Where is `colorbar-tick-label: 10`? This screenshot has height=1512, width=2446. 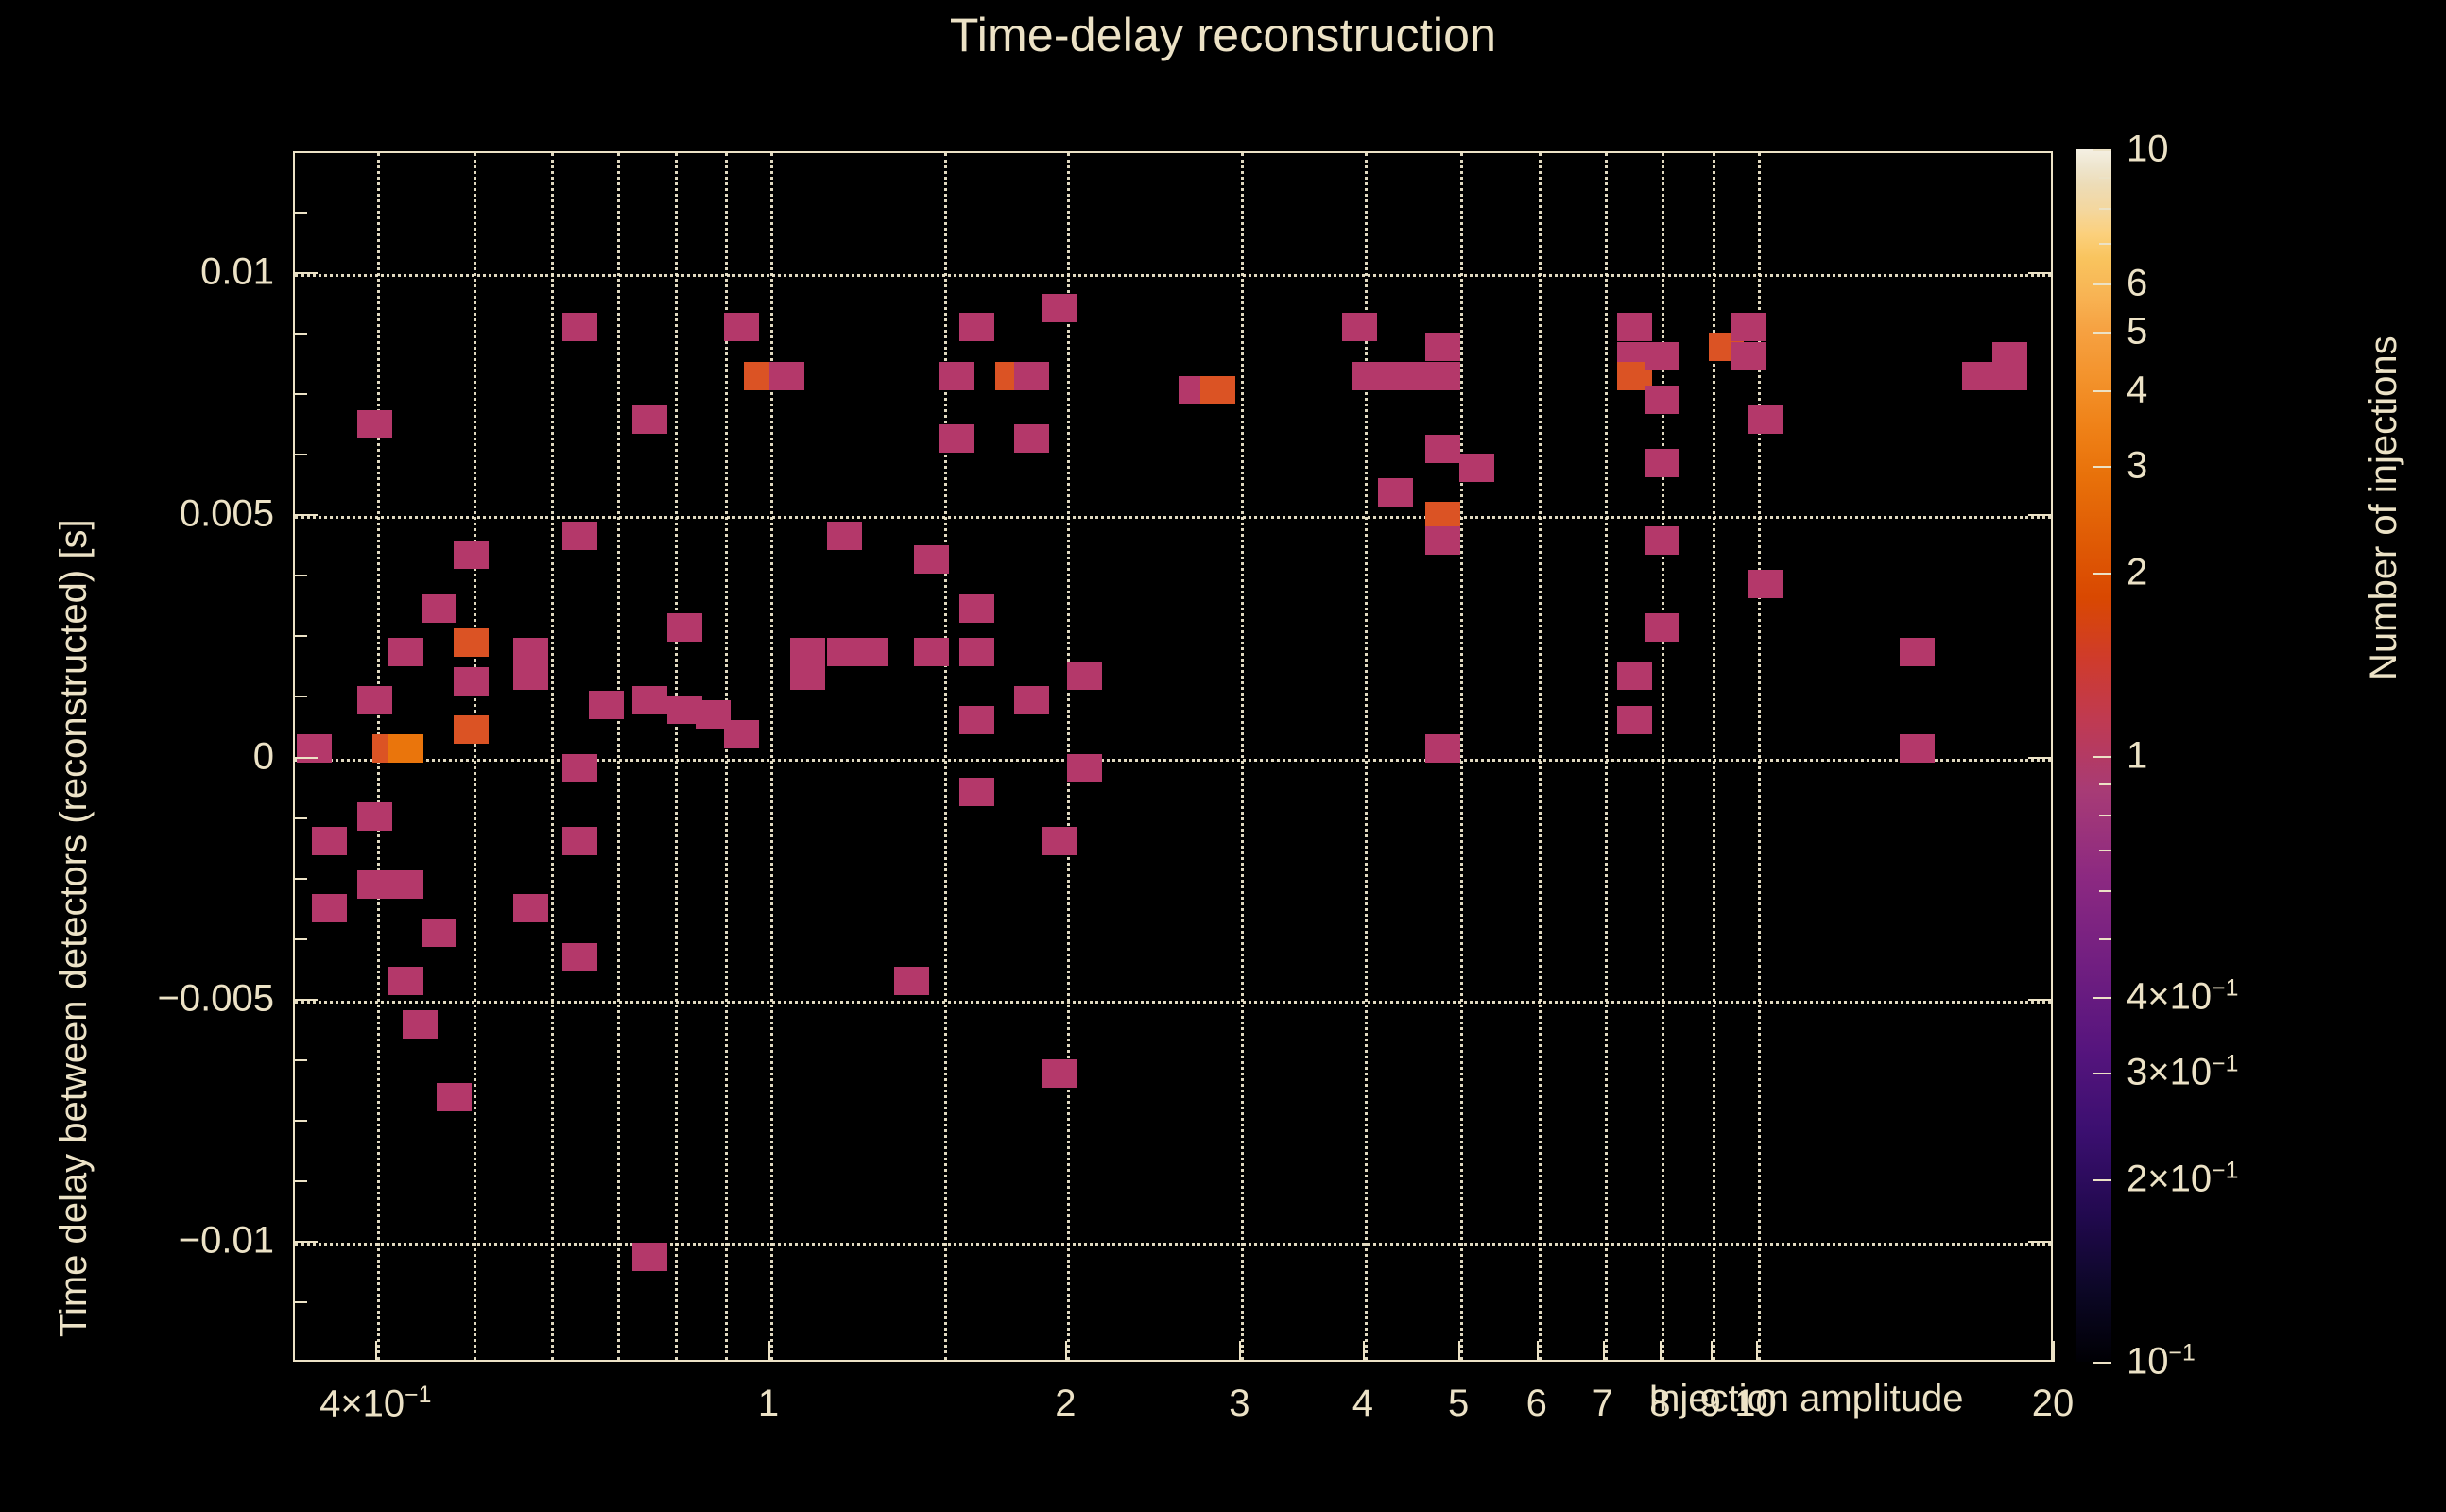
colorbar-tick-label: 10 is located at coordinates (2148, 149).